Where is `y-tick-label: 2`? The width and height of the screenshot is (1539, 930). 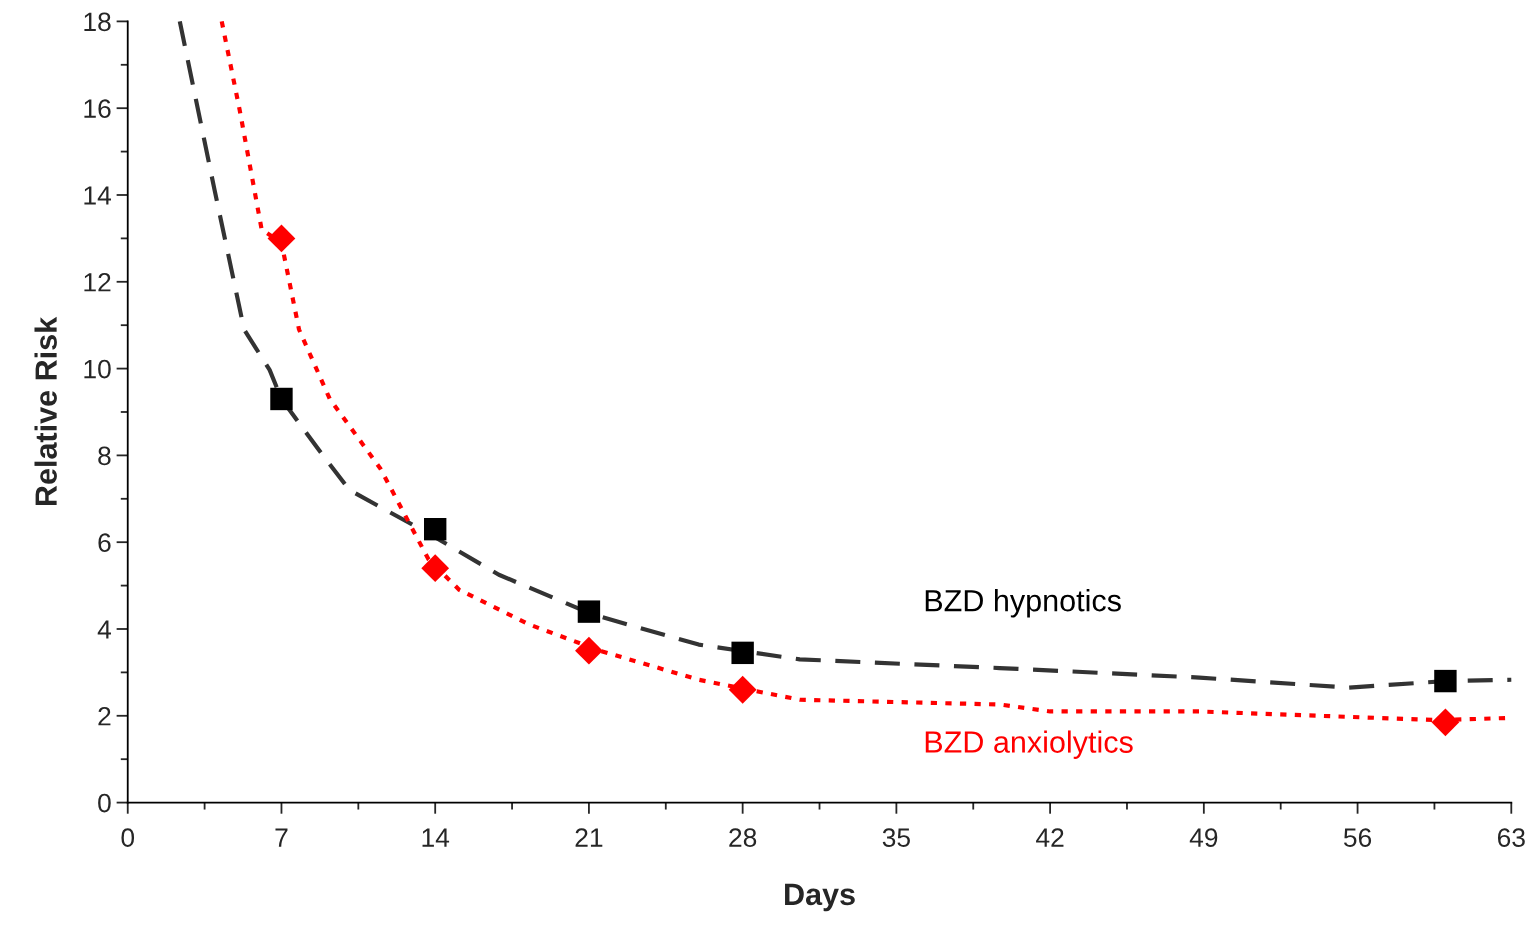
y-tick-label: 2 is located at coordinates (104, 716).